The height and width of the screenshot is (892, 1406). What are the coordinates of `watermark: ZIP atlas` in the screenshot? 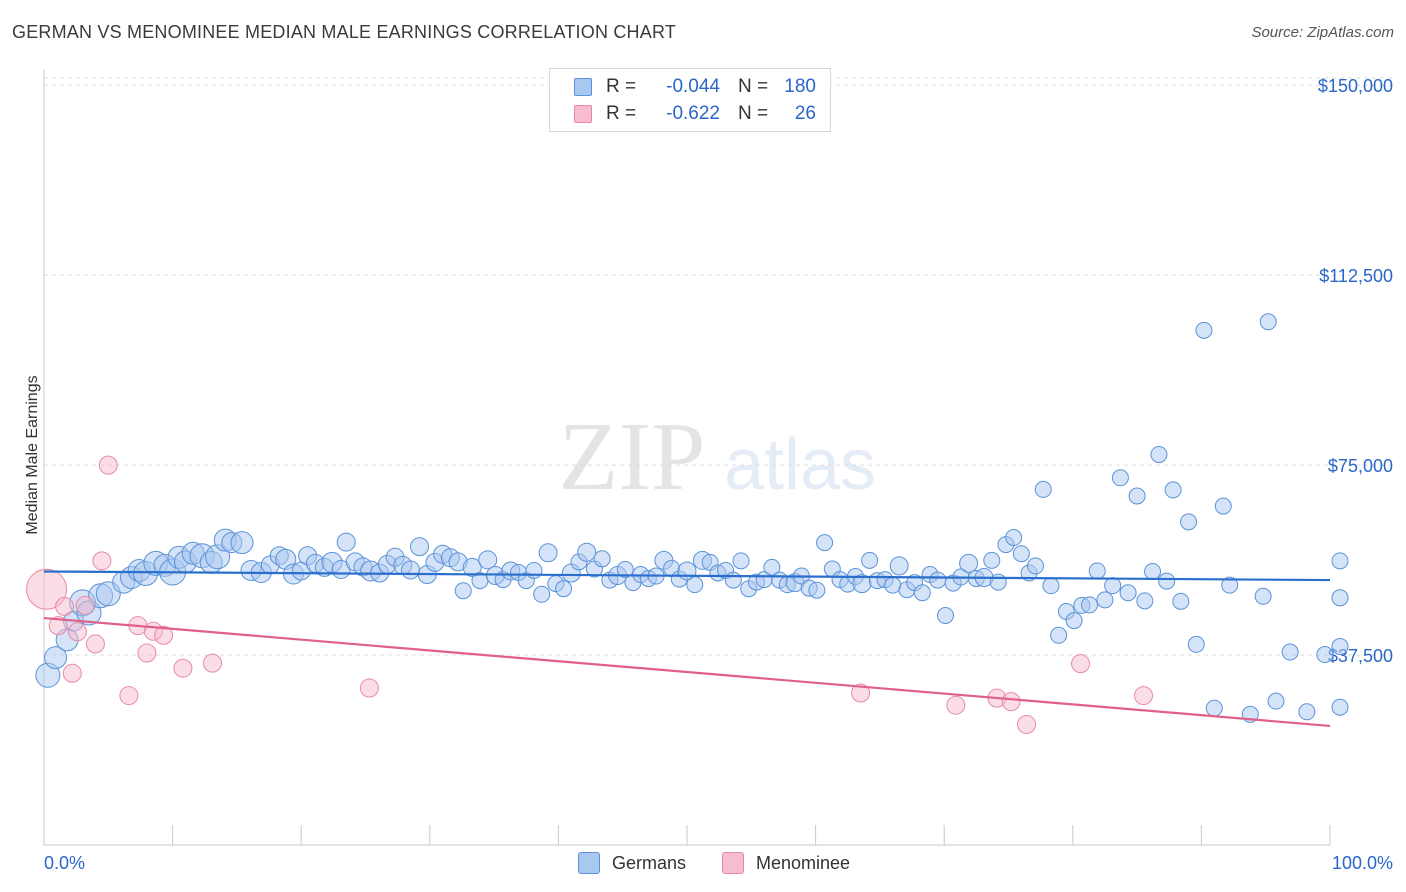 It's located at (718, 457).